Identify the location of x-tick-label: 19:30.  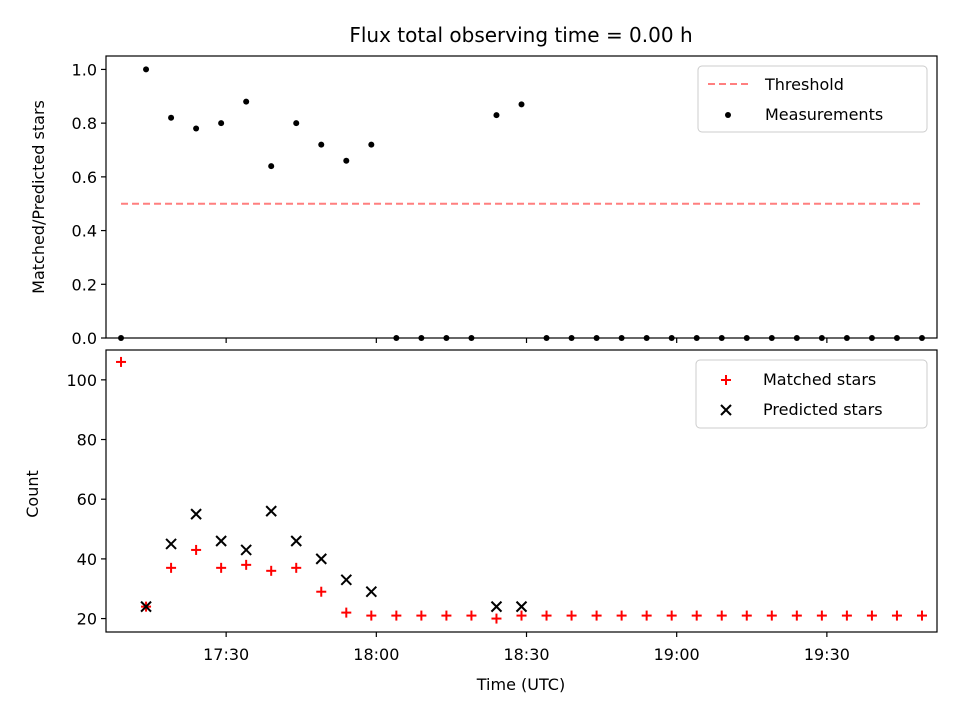
(827, 654).